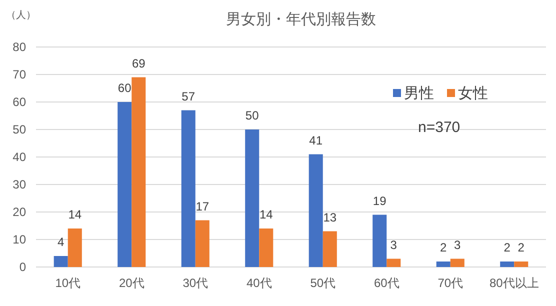  Describe the element at coordinates (19, 129) in the screenshot. I see `y-tick-label: 50` at that location.